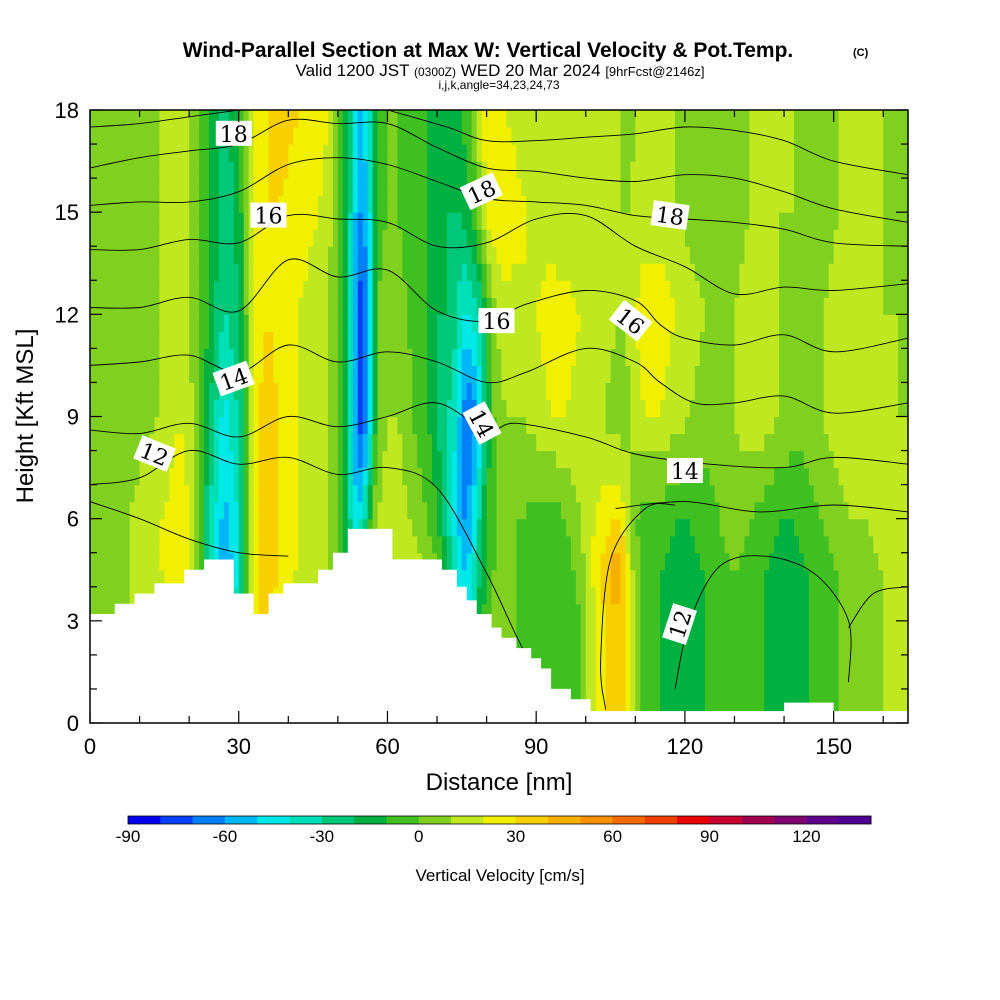  Describe the element at coordinates (806, 836) in the screenshot. I see `colorbar-tick-label: 120` at that location.